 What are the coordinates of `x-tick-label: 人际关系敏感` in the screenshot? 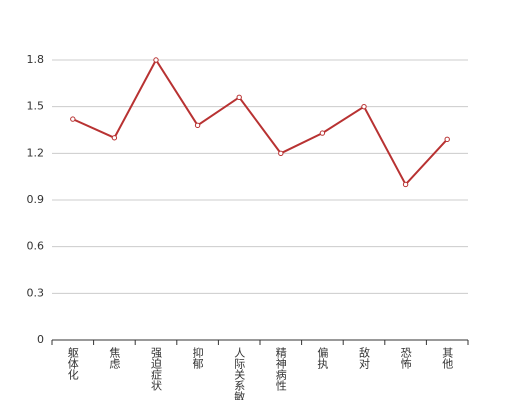 It's located at (239, 373).